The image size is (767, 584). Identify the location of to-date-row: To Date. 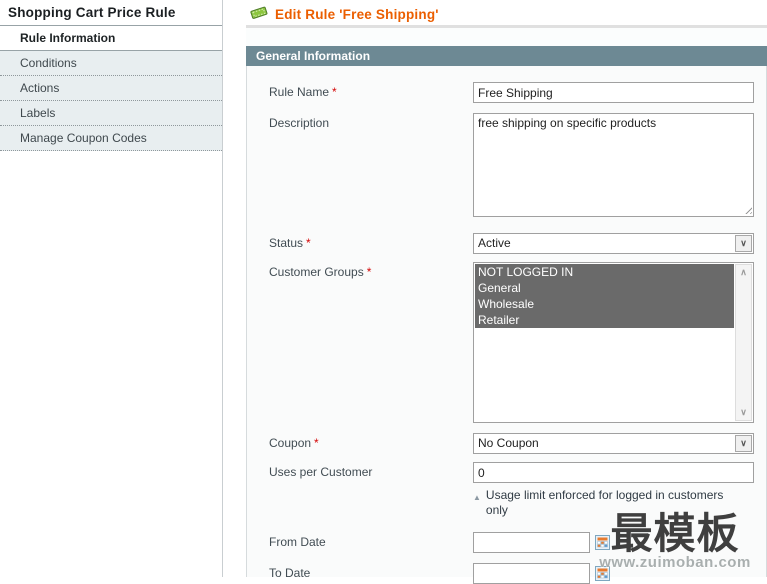
(517, 573).